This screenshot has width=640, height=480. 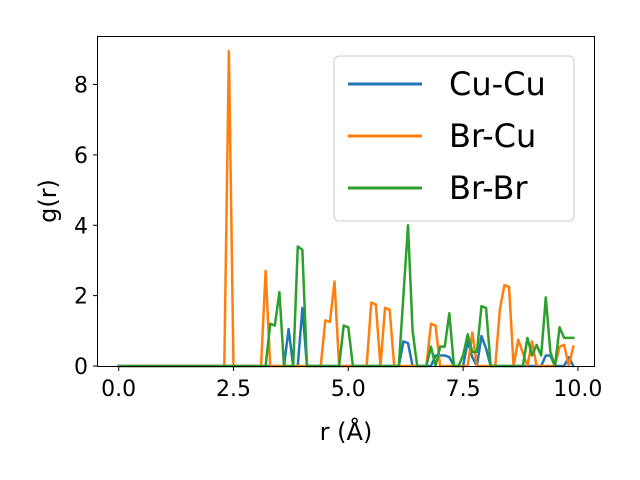 I want to click on y-tick-label: 6, so click(x=81, y=156).